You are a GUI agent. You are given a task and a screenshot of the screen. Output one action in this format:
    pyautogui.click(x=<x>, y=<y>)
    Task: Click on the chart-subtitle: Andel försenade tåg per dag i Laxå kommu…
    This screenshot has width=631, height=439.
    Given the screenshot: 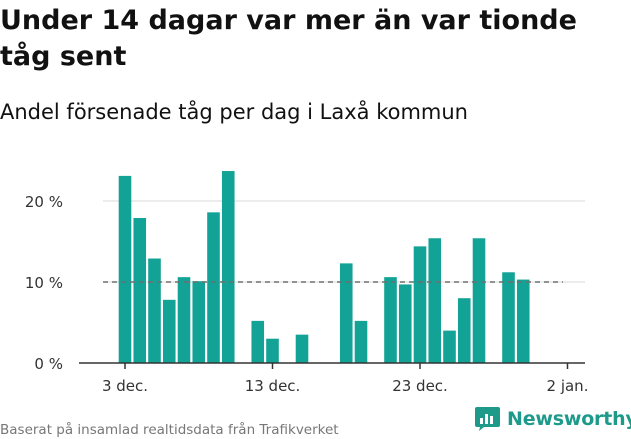 What is the action you would take?
    pyautogui.click(x=234, y=112)
    